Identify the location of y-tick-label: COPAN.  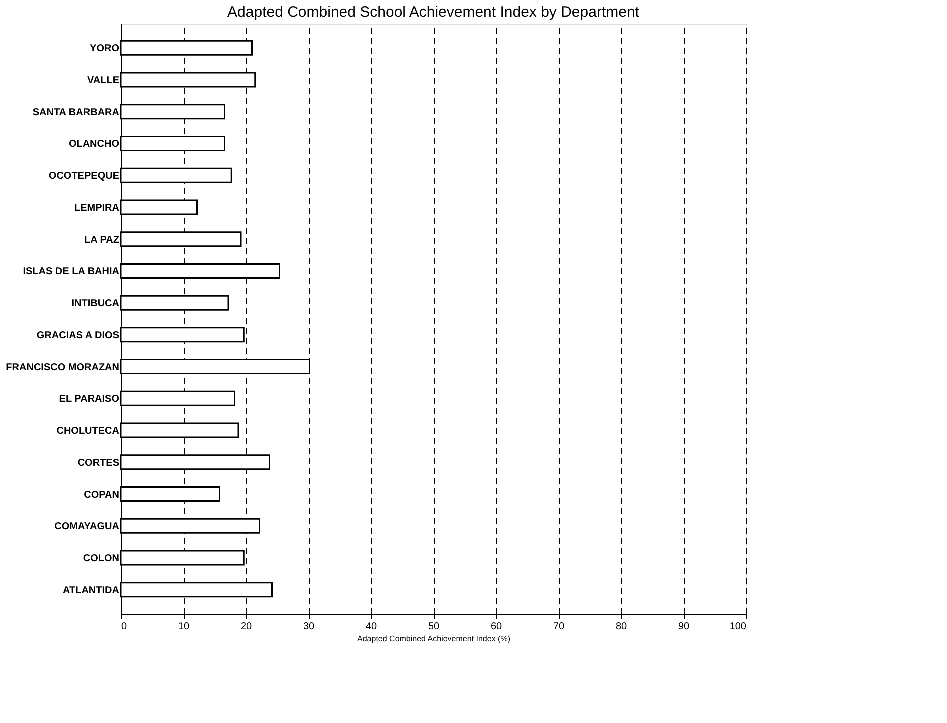
(102, 495).